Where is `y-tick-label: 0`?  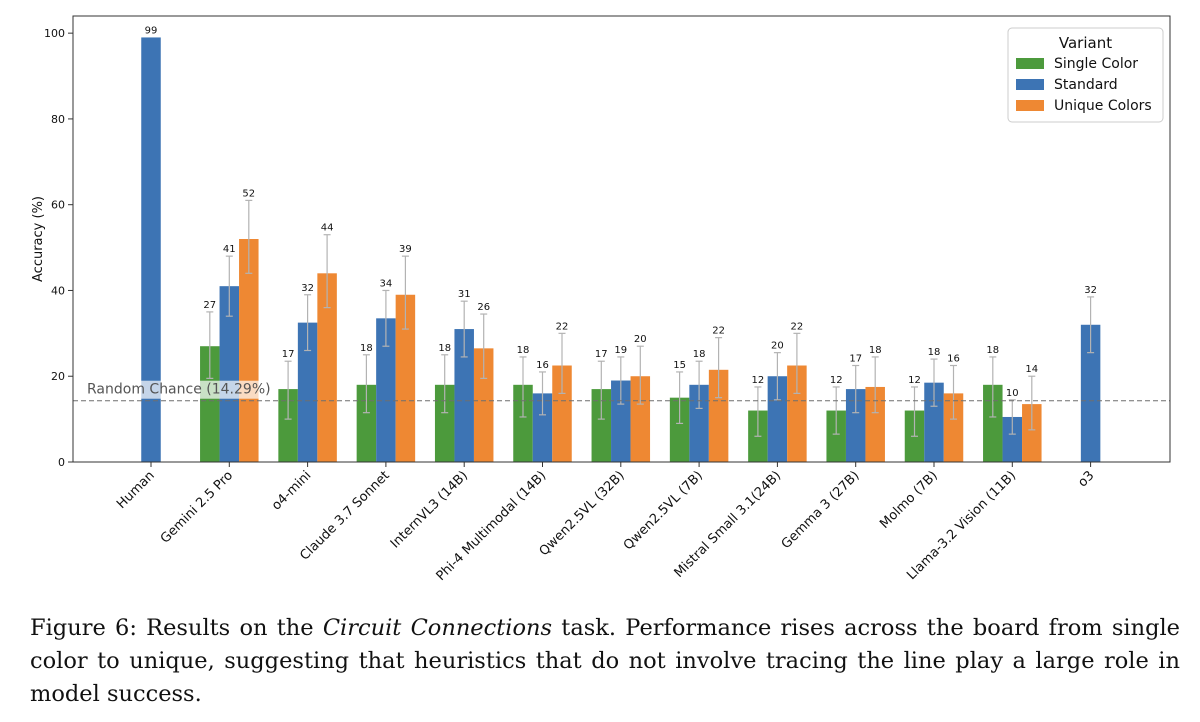 y-tick-label: 0 is located at coordinates (61, 462).